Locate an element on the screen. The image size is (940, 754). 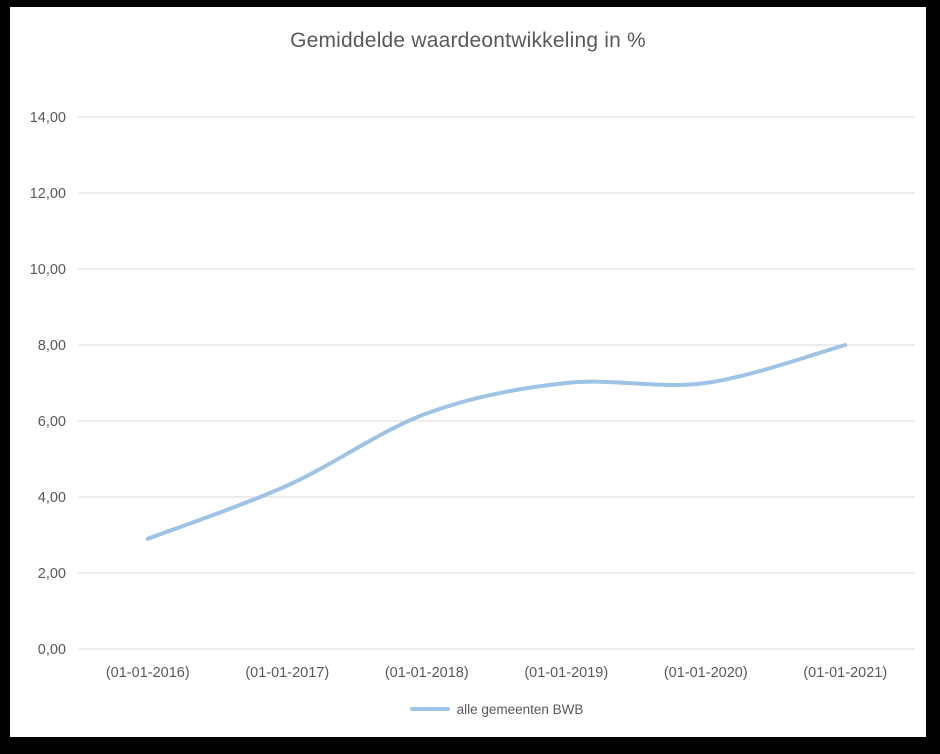
chart-legend: alle gemeenten BWB is located at coordinates (496, 709).